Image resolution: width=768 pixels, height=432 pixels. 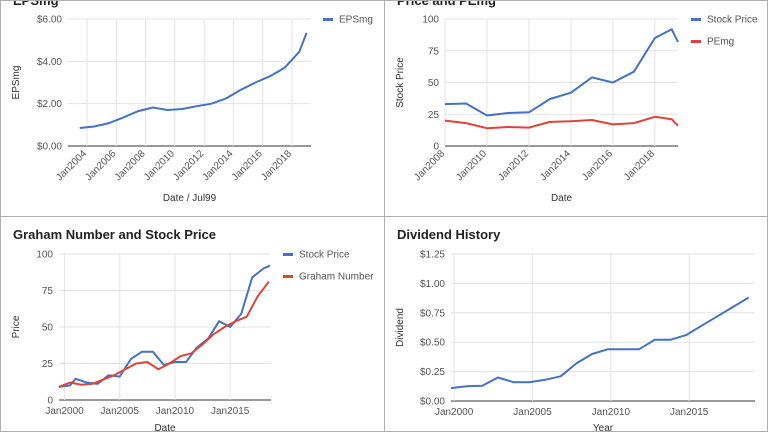 I want to click on y-axis-label: Dividend, so click(x=400, y=327).